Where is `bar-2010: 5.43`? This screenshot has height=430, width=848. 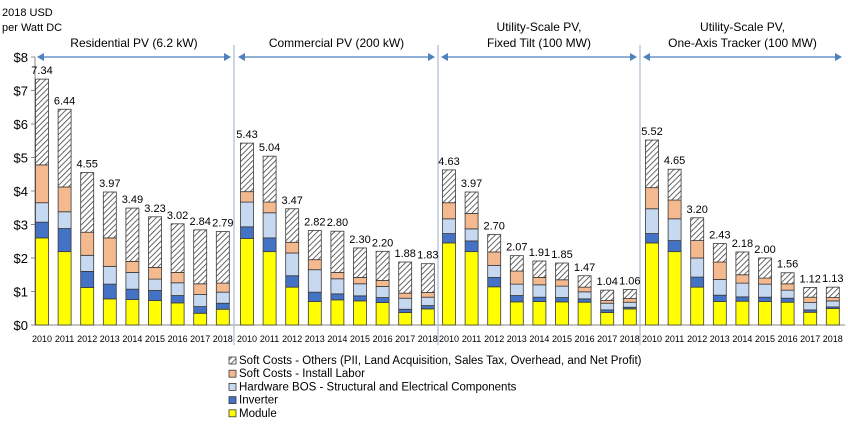
bar-2010: 5.43 is located at coordinates (247, 227).